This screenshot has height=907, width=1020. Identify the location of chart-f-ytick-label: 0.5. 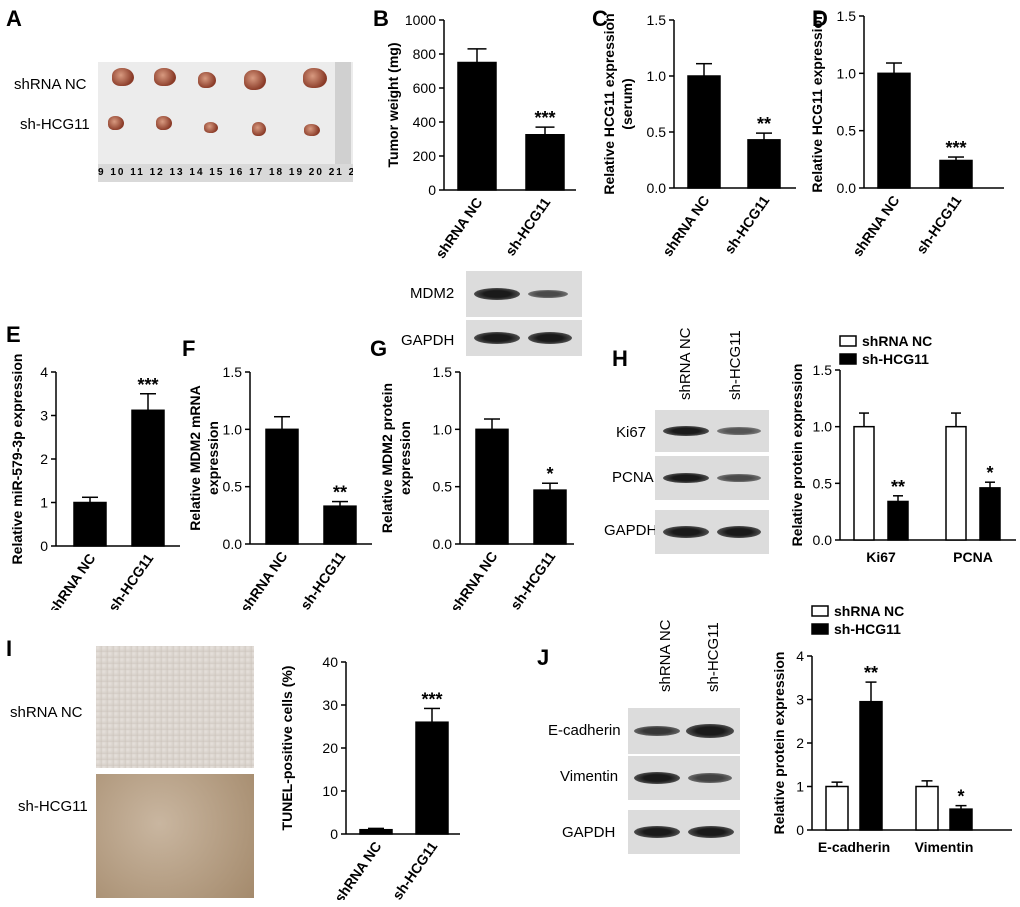
(233, 487).